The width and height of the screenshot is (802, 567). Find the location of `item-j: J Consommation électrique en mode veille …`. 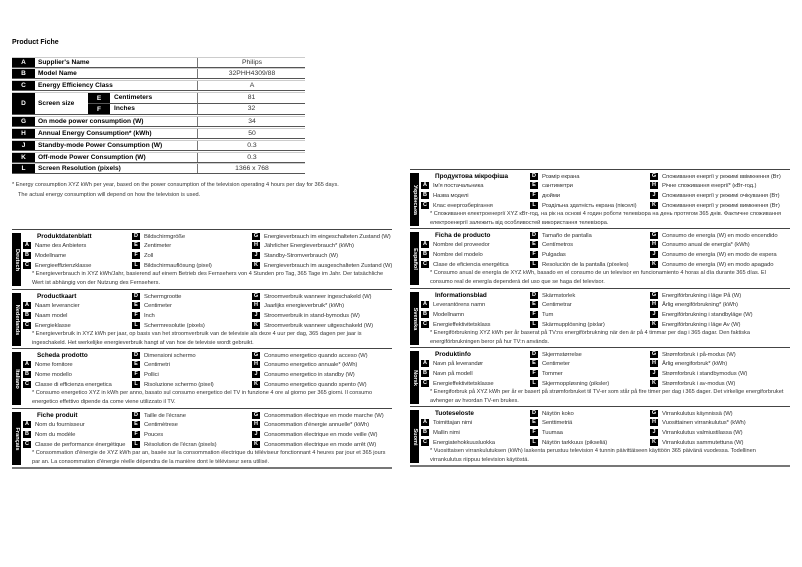

item-j: J Consommation électrique en mode veille … is located at coordinates (314, 435).